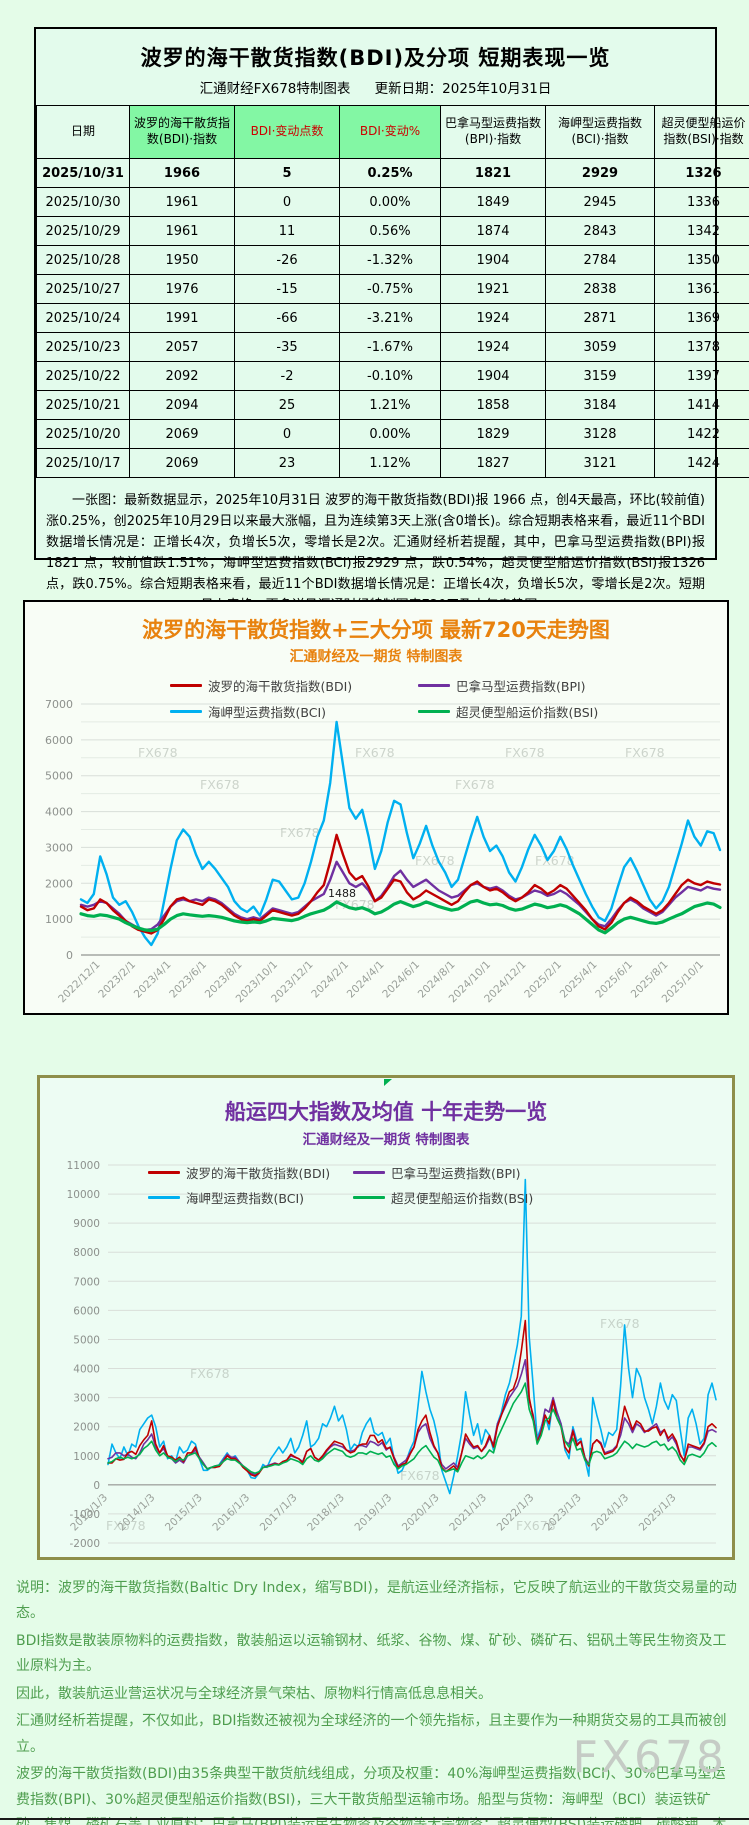 The width and height of the screenshot is (749, 1825). I want to click on cell: 2025/10/17, so click(83, 463).